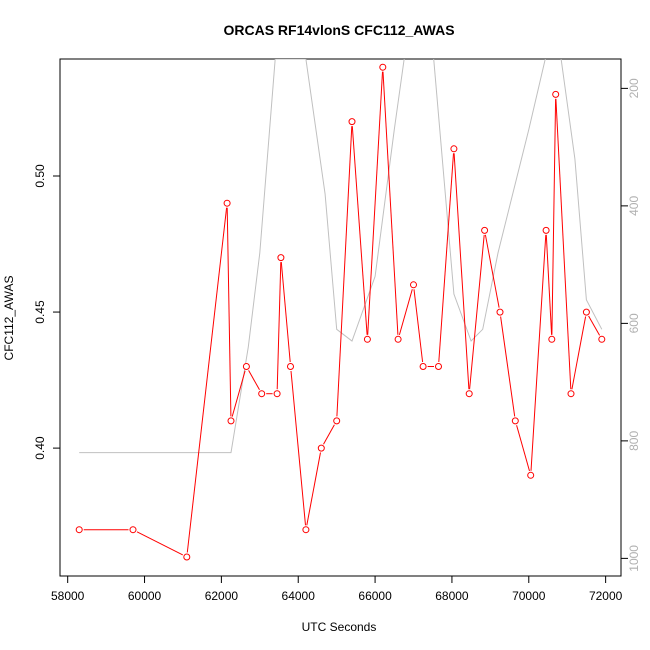 This screenshot has width=650, height=650. What do you see at coordinates (40, 312) in the screenshot?
I see `y-tick-label: 0.45` at bounding box center [40, 312].